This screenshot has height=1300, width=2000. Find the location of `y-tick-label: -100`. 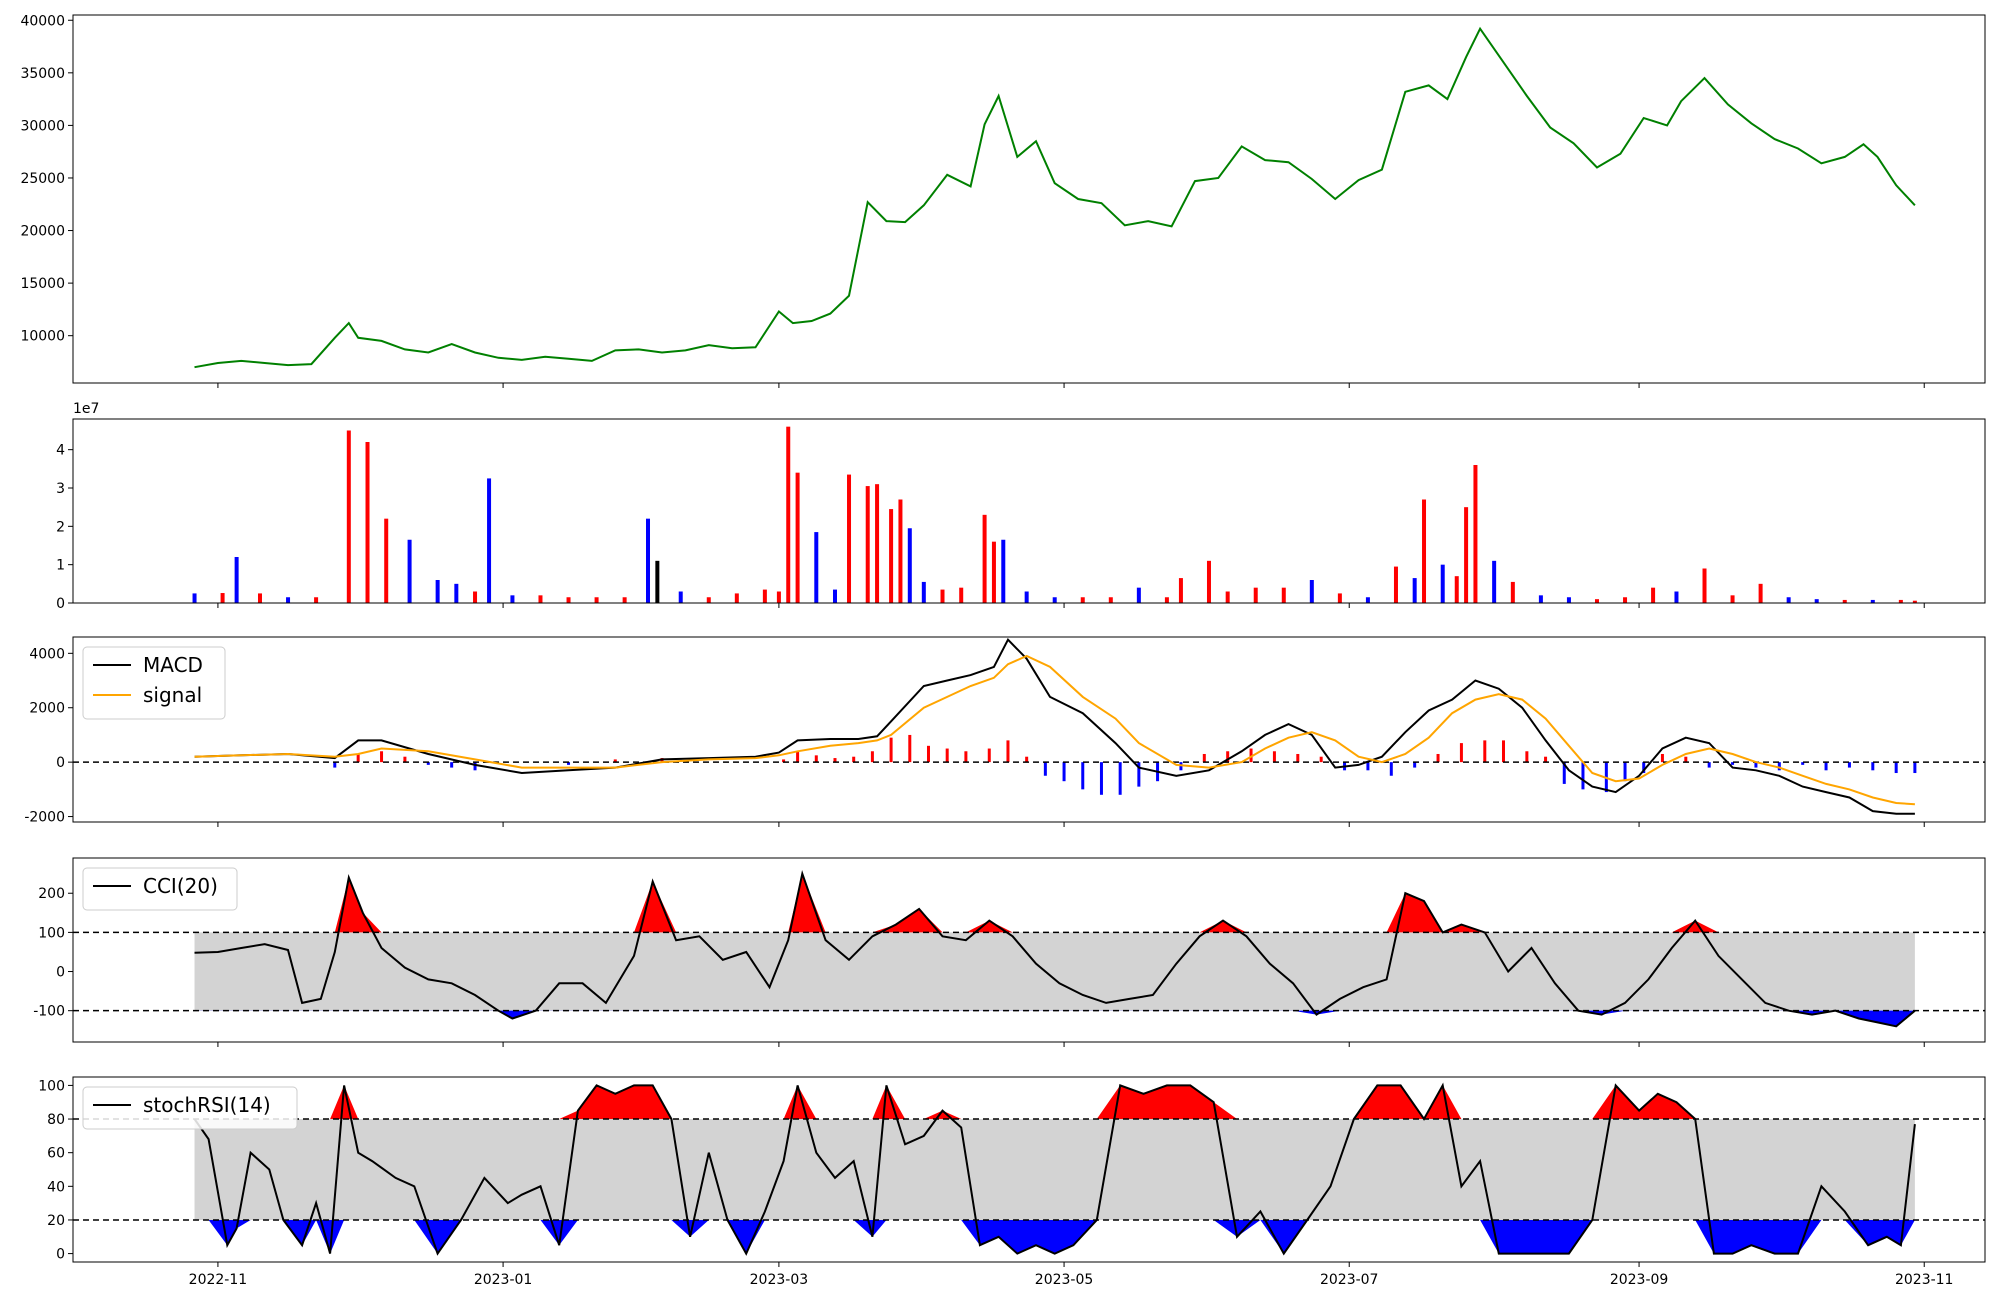

y-tick-label: -100 is located at coordinates (49, 1012).